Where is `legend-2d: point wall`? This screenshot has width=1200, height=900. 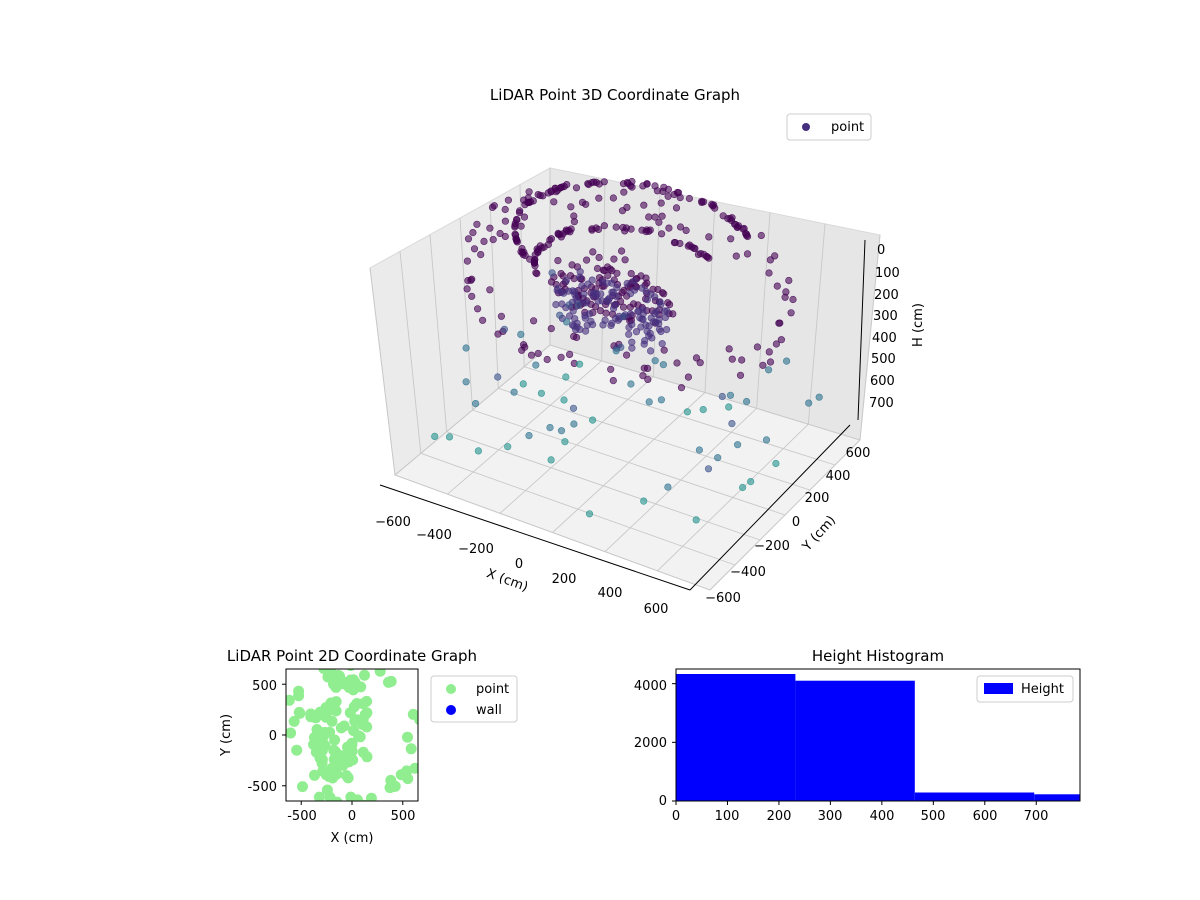
legend-2d: point wall is located at coordinates (474, 699).